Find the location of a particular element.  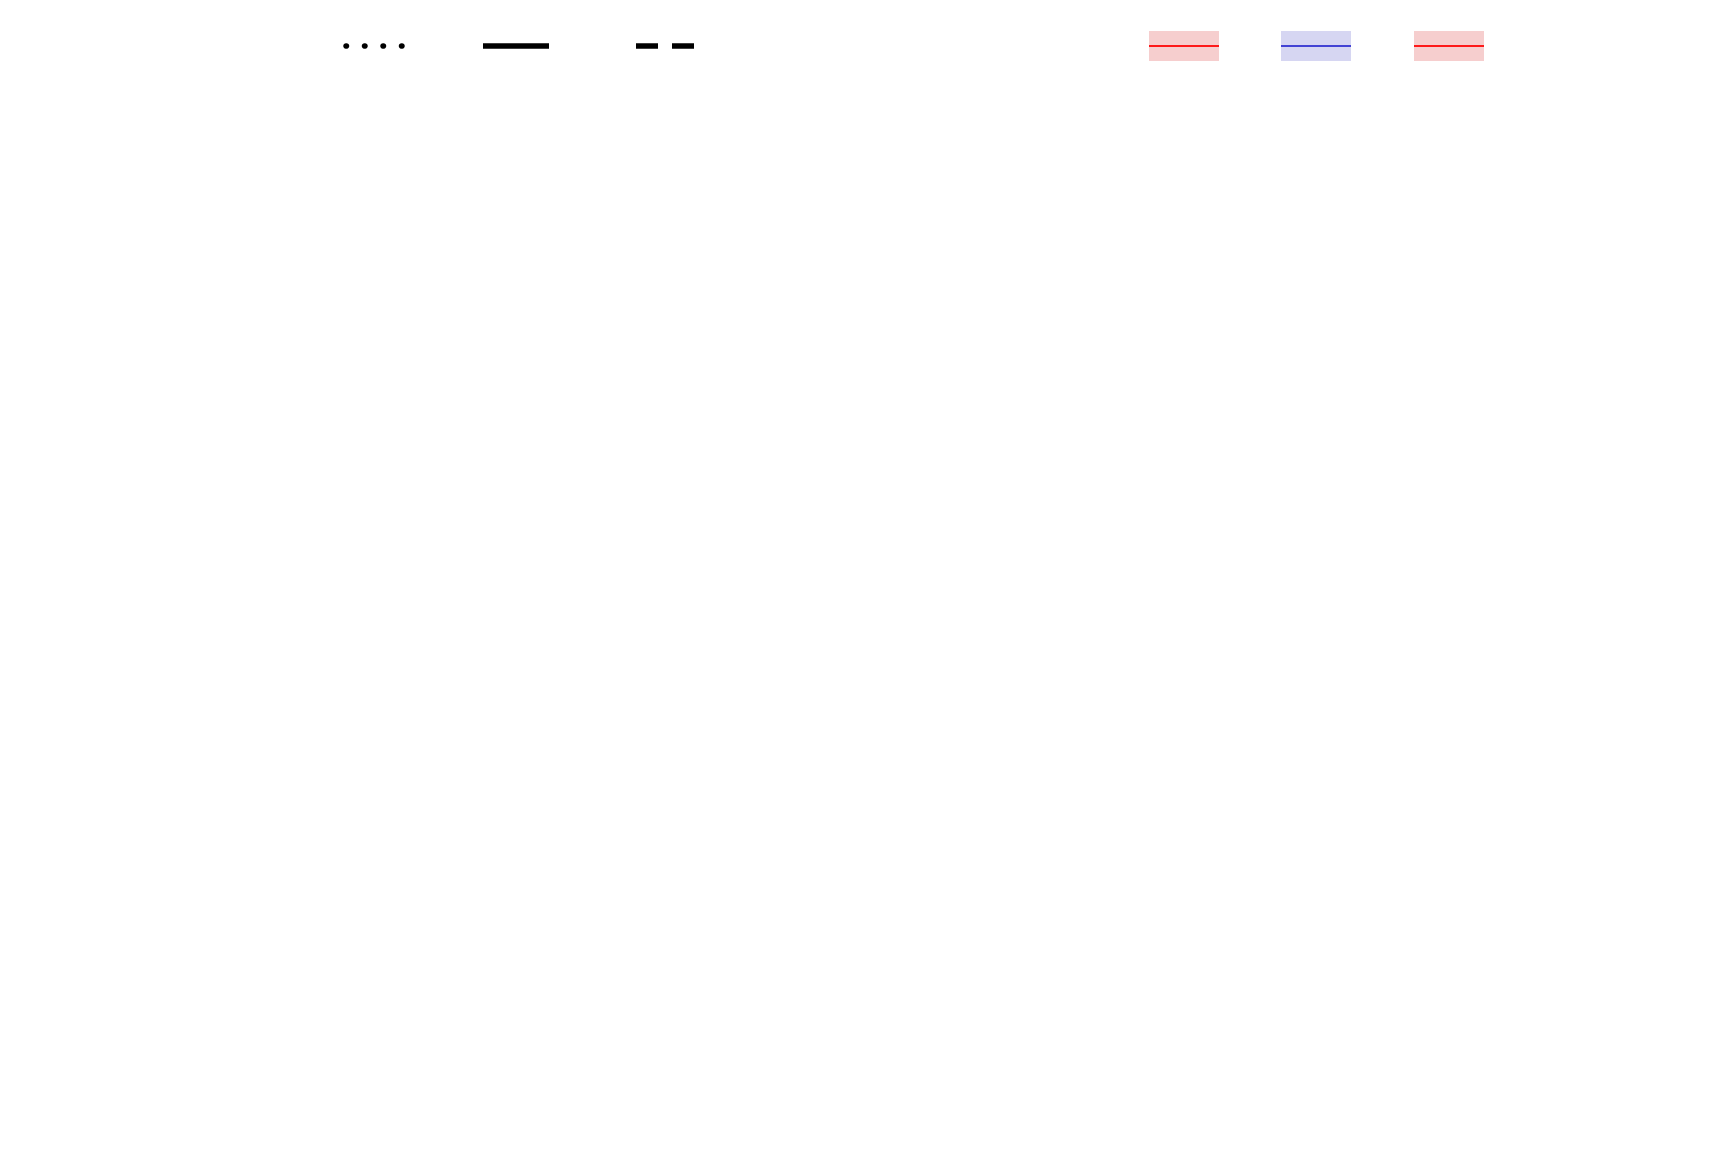

blue-ribbon-key-icon is located at coordinates (1316, 46).